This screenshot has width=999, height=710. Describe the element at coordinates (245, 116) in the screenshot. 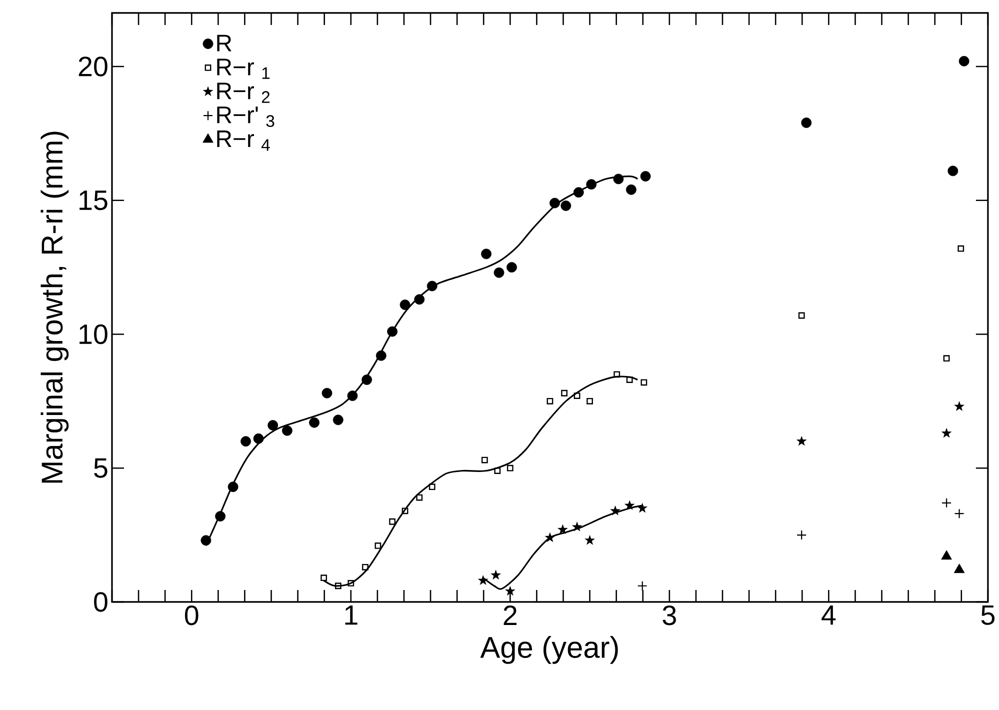

I see `legend-label: R−r' $_{3}$` at that location.